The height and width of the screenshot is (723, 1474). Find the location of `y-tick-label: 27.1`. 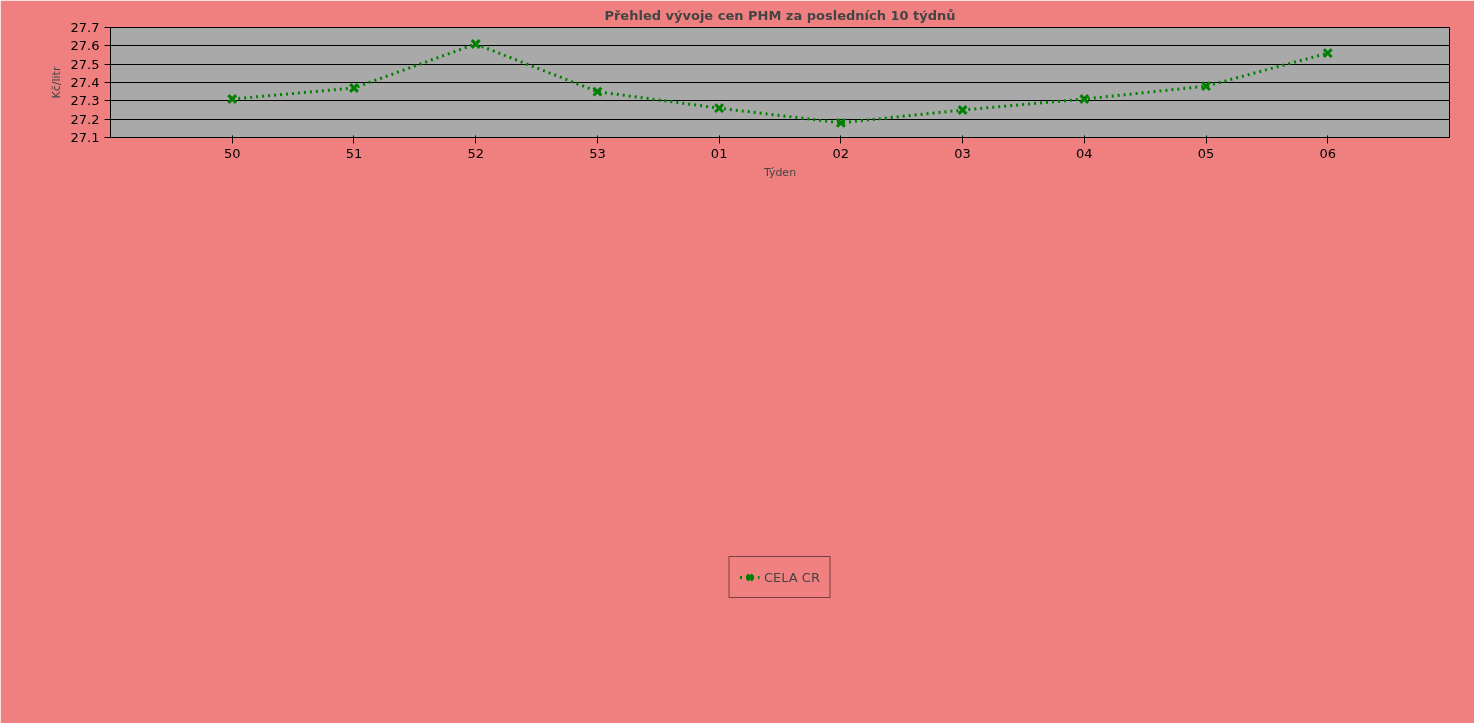

y-tick-label: 27.1 is located at coordinates (85, 137).